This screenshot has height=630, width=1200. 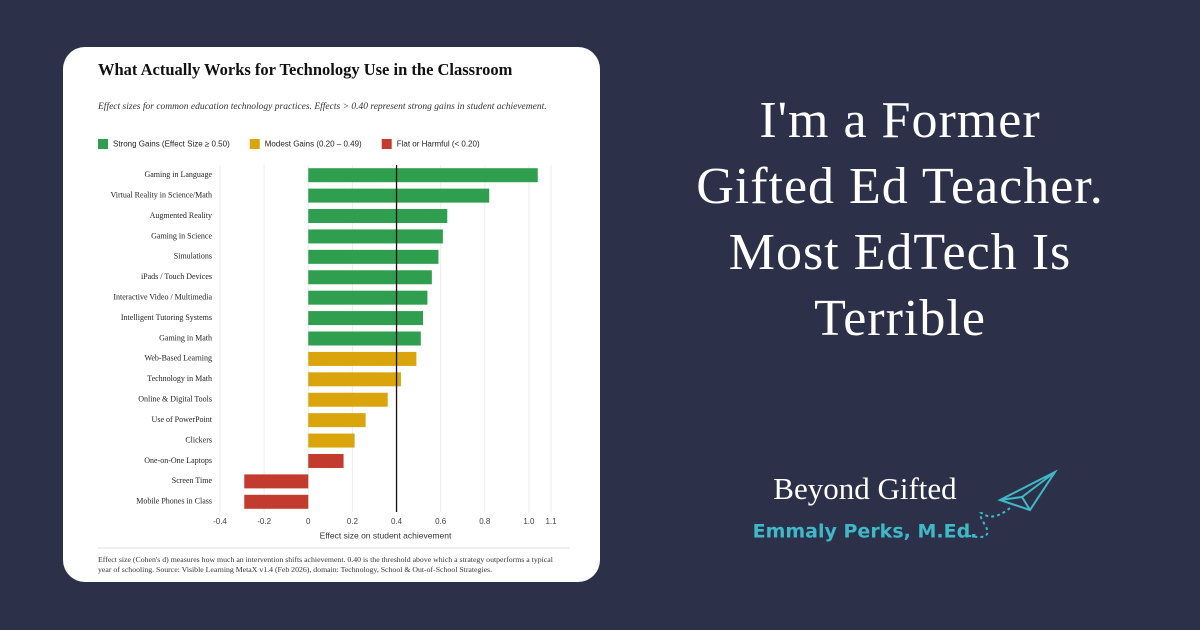 What do you see at coordinates (178, 460) in the screenshot?
I see `category-label: One-on-One Laptops` at bounding box center [178, 460].